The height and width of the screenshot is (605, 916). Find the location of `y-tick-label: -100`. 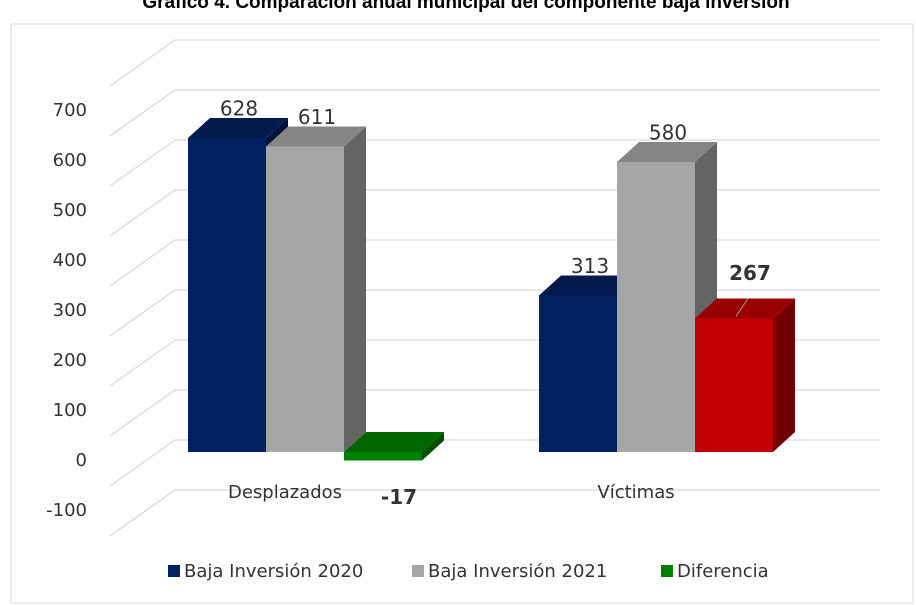

y-tick-label: -100 is located at coordinates (66, 510).